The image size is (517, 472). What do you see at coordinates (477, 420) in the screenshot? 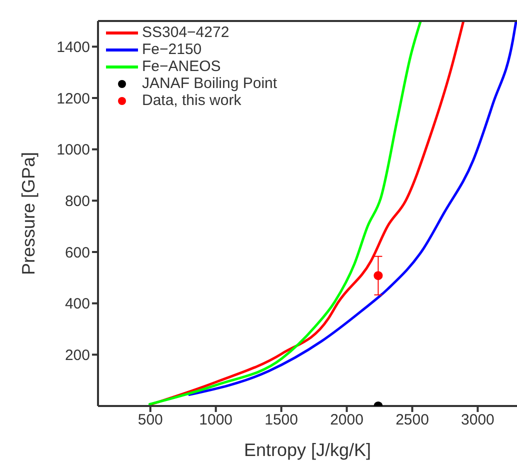
I see `x-tick-label: 3000` at bounding box center [477, 420].